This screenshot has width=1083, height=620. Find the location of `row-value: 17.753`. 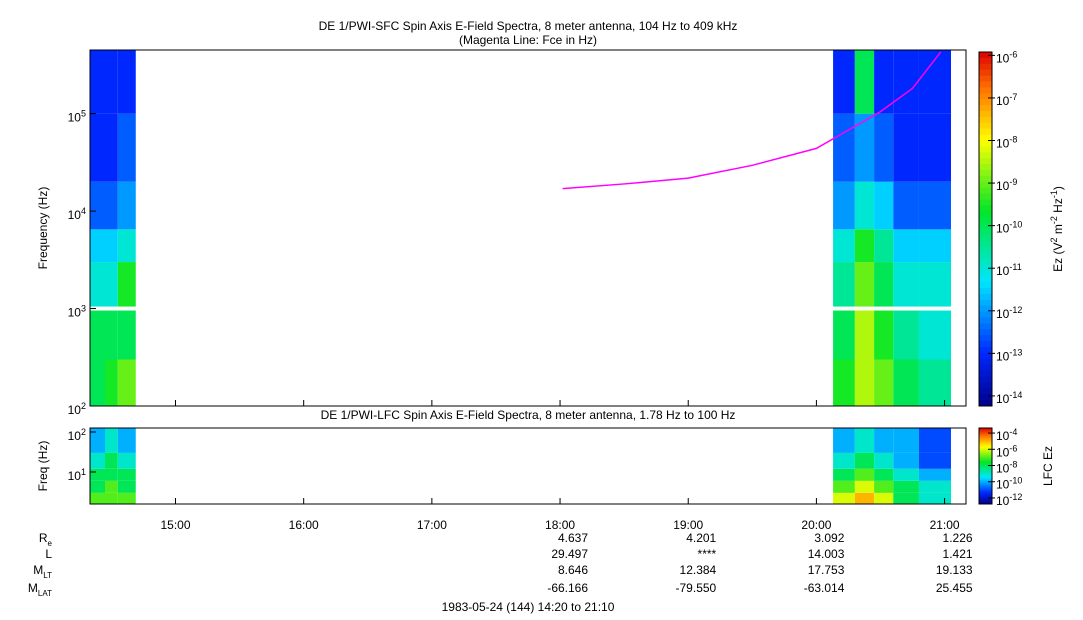

row-value: 17.753 is located at coordinates (826, 570).